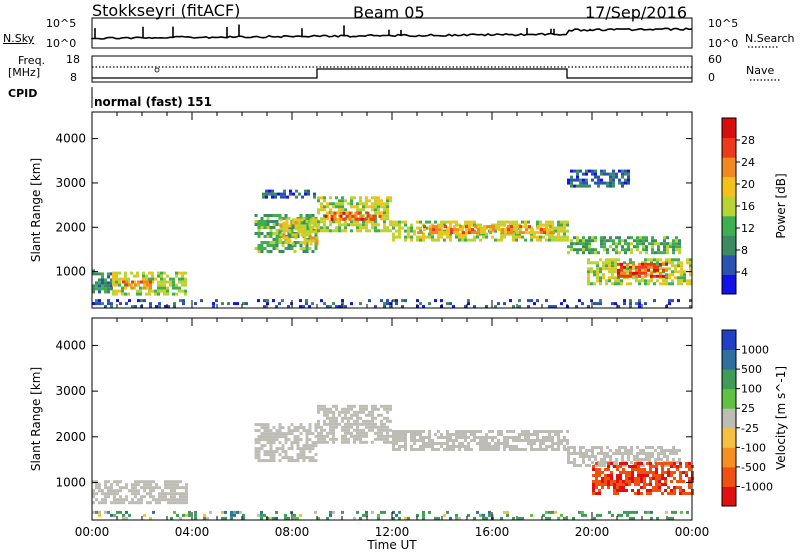 Image resolution: width=800 pixels, height=554 pixels. I want to click on freq-label-line1: Freq., so click(32, 60).